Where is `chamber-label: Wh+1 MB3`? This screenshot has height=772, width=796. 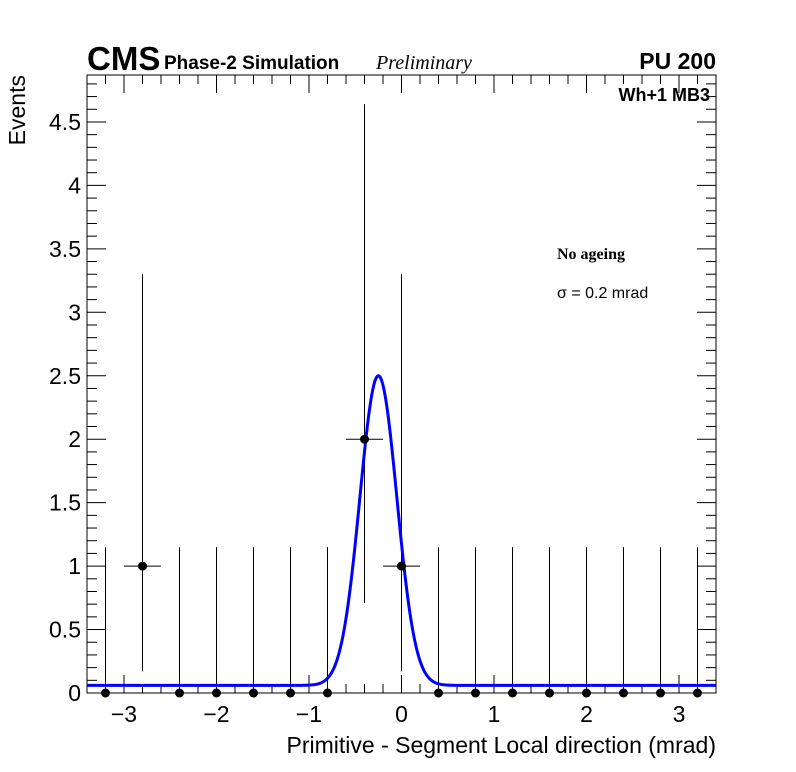 chamber-label: Wh+1 MB3 is located at coordinates (664, 95).